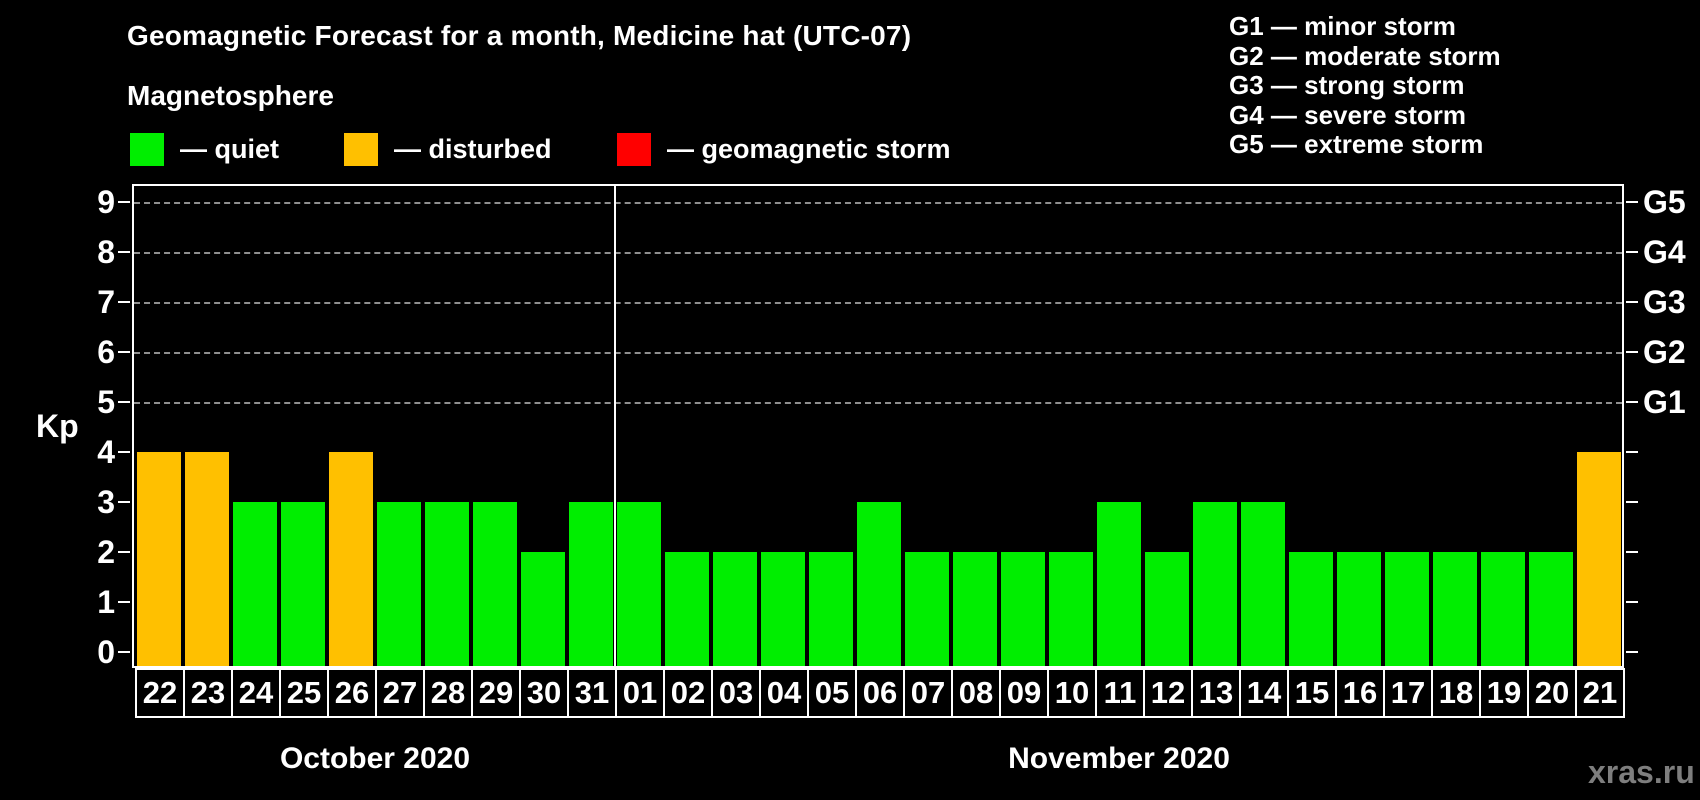  Describe the element at coordinates (784, 149) in the screenshot. I see `legend-item-geomagnetic-storm: — geomagnetic storm` at that location.